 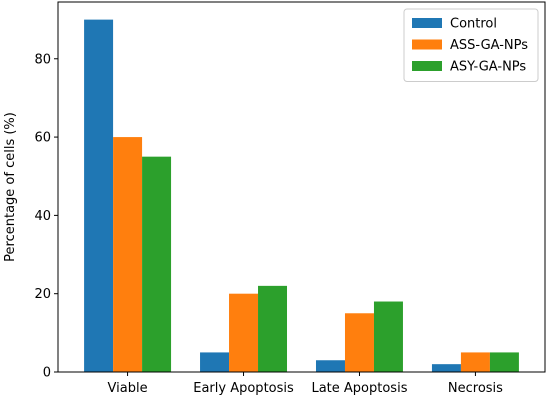 I want to click on y-axis-label: Percentage of cells (%), so click(x=10, y=187).